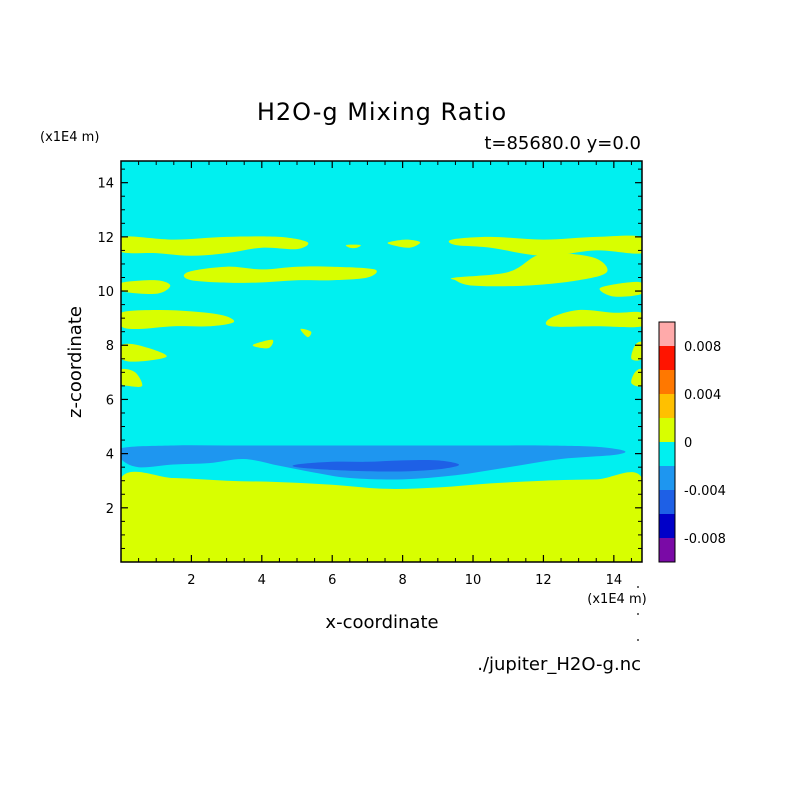 This screenshot has height=804, width=804. Describe the element at coordinates (402, 580) in the screenshot. I see `x-tick-label: 8` at that location.